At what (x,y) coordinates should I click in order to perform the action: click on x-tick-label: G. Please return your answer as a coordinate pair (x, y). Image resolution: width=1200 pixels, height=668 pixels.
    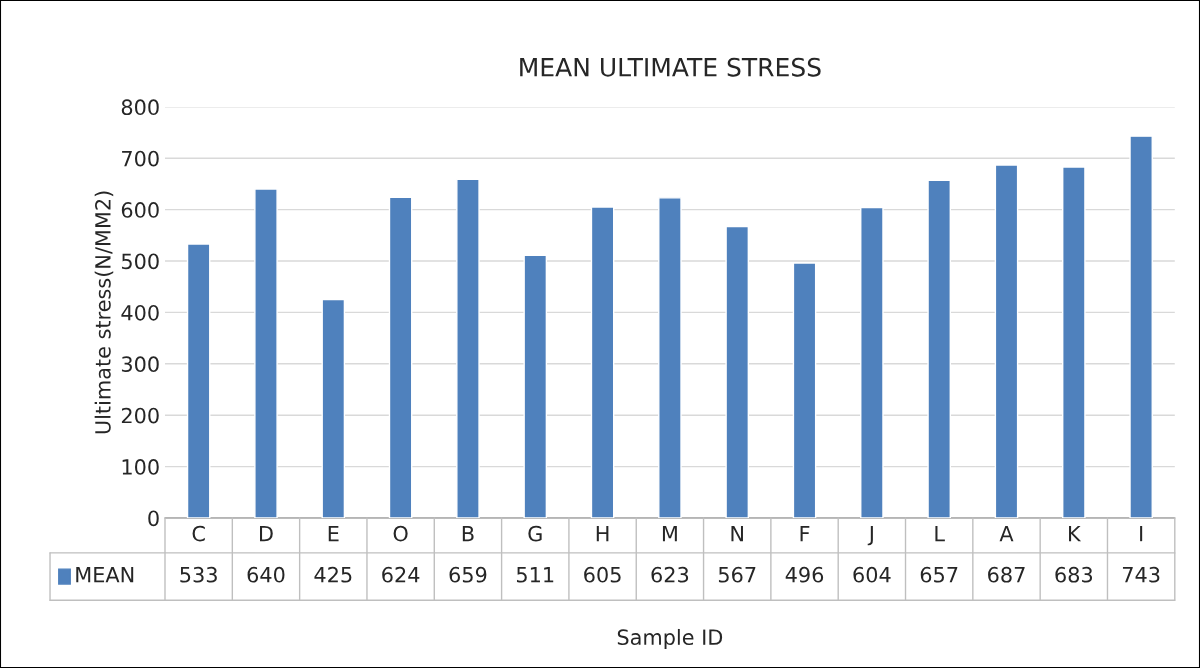
    Looking at the image, I should click on (535, 533).